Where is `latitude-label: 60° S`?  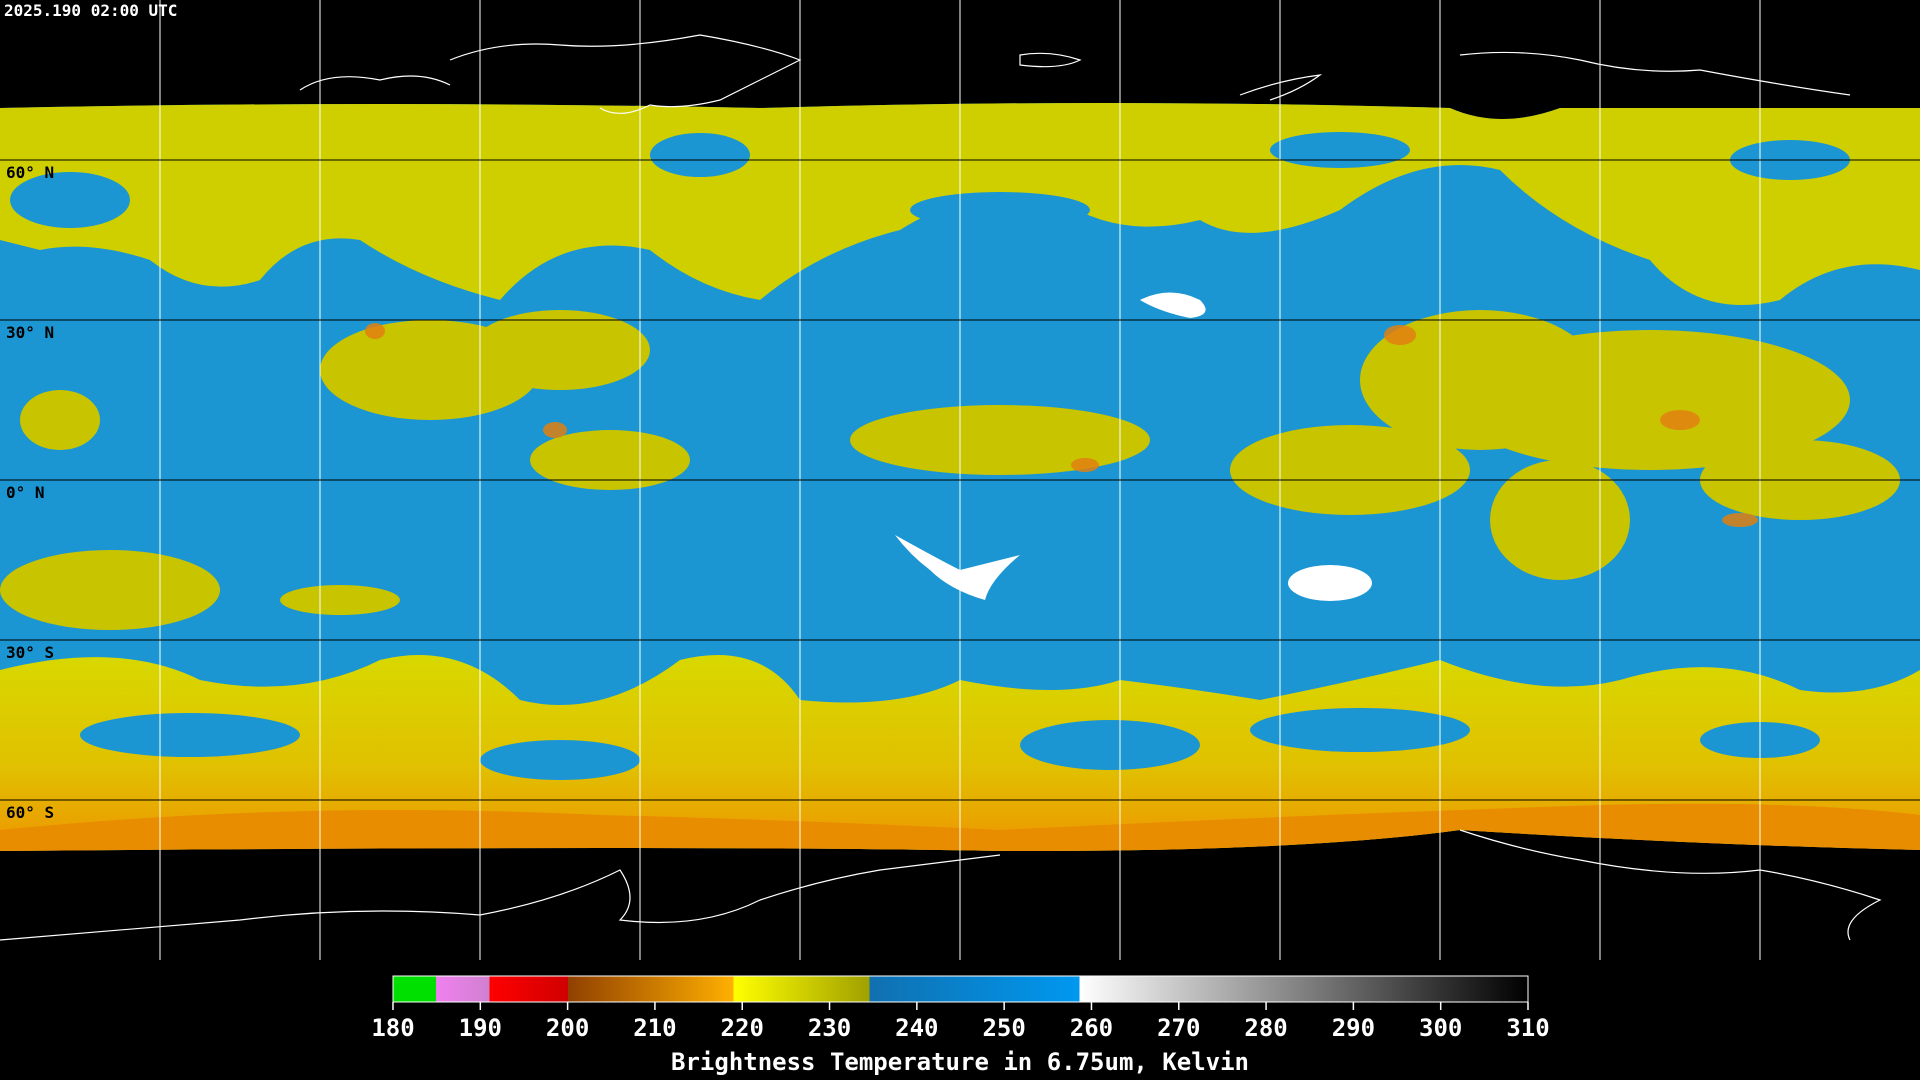
latitude-label: 60° S is located at coordinates (30, 812).